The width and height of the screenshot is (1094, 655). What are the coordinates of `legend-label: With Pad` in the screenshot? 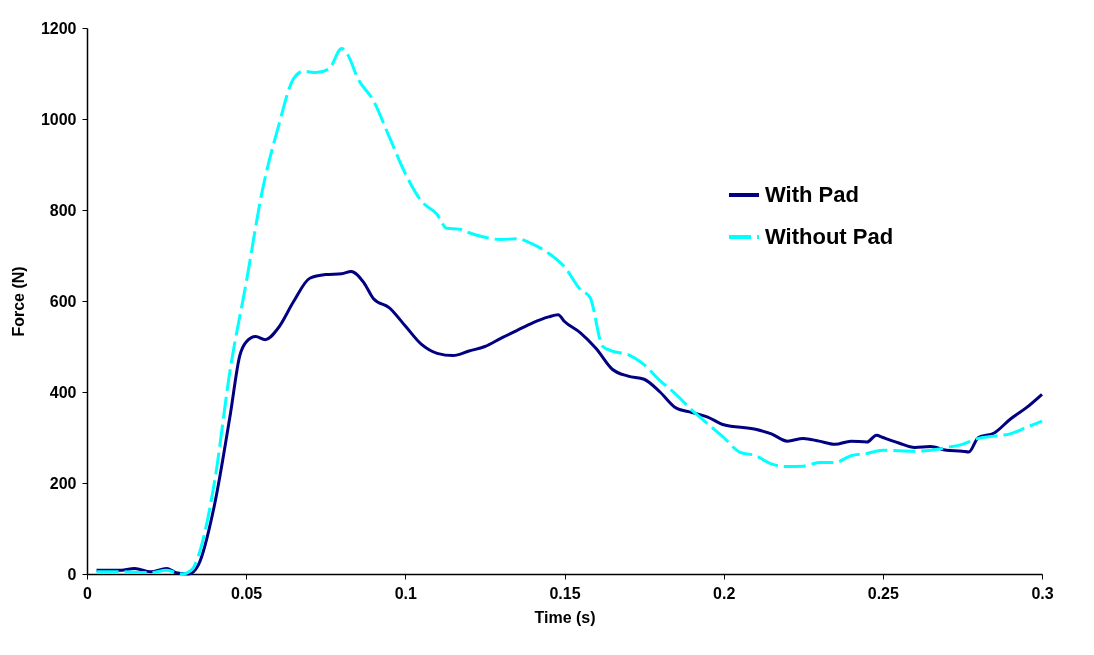 It's located at (812, 194).